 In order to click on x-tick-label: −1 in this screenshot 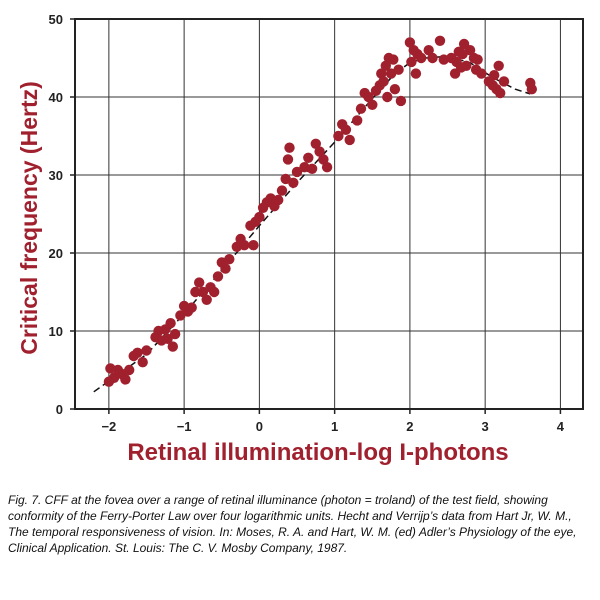, I will do `click(184, 426)`.